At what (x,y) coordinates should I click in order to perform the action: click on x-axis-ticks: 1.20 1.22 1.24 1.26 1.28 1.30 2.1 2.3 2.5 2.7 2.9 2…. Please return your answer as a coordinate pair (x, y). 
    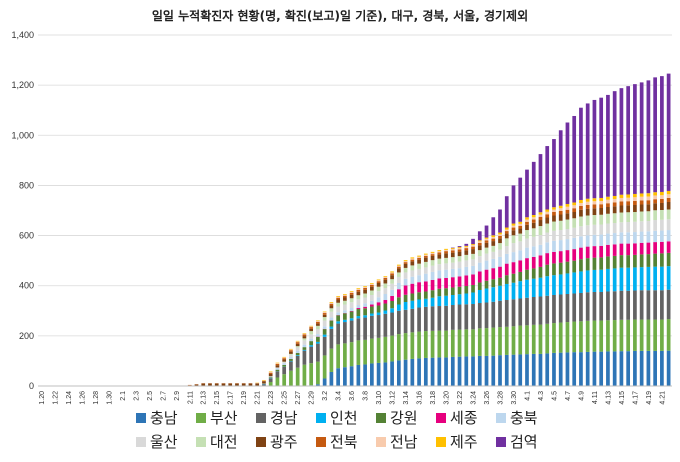
    Looking at the image, I should click on (353, 398).